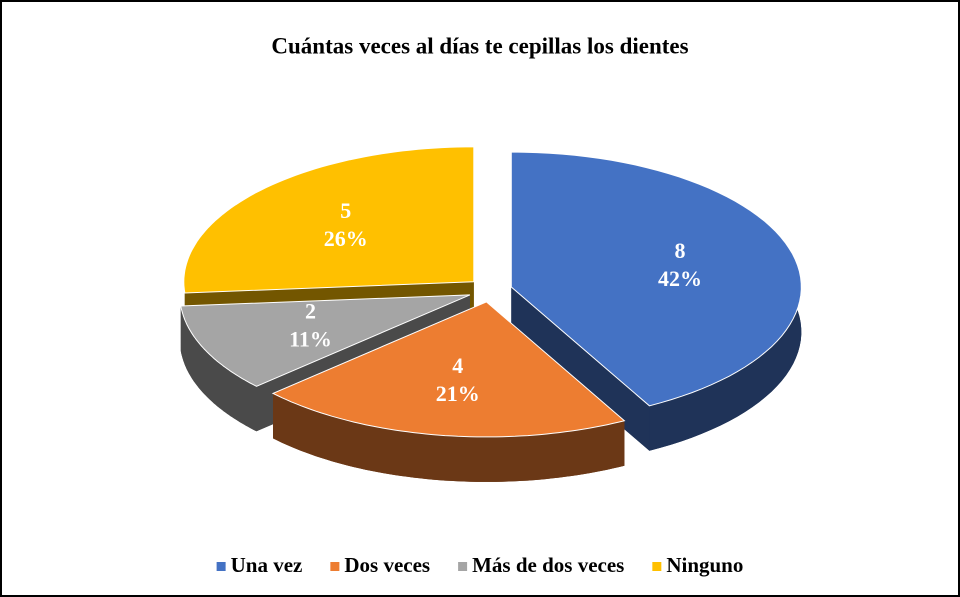 The height and width of the screenshot is (597, 960). What do you see at coordinates (704, 565) in the screenshot?
I see `legend-label: Ninguno` at bounding box center [704, 565].